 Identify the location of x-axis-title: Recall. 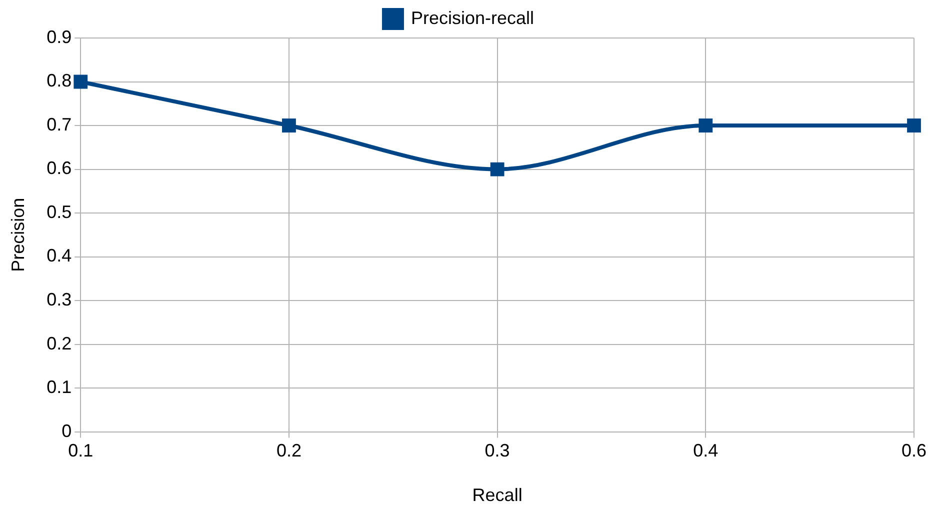
(497, 495).